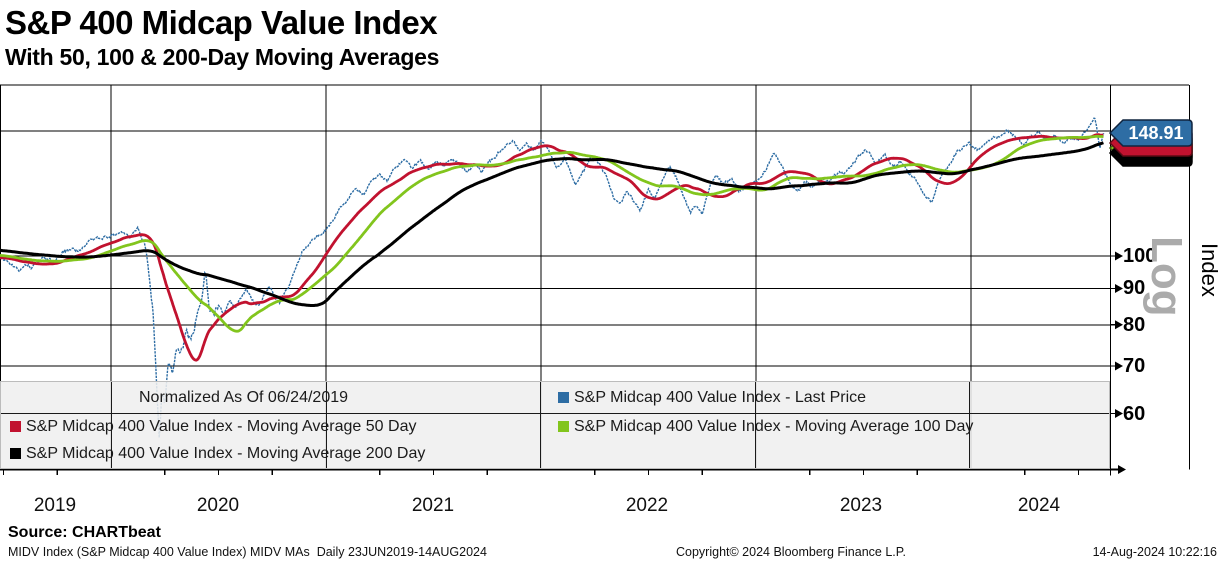 The height and width of the screenshot is (566, 1224). Describe the element at coordinates (15, 426) in the screenshot. I see `ma50-swatch` at that location.